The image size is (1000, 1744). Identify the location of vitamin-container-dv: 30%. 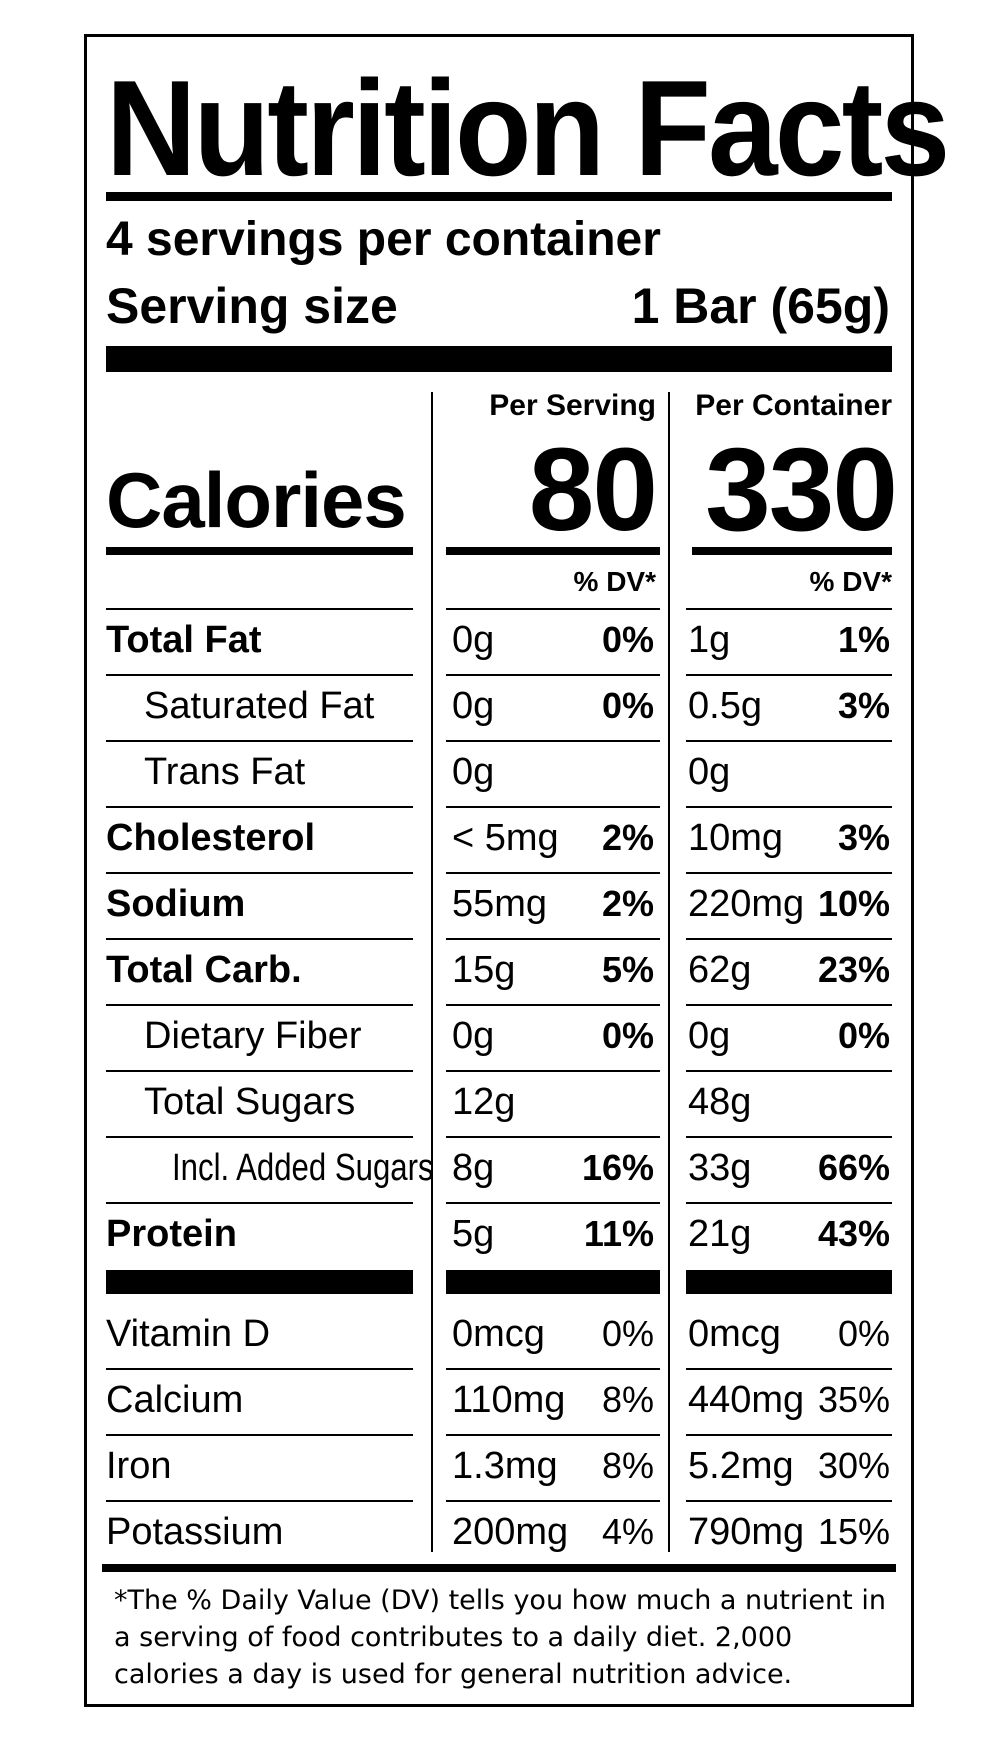
(853, 1465).